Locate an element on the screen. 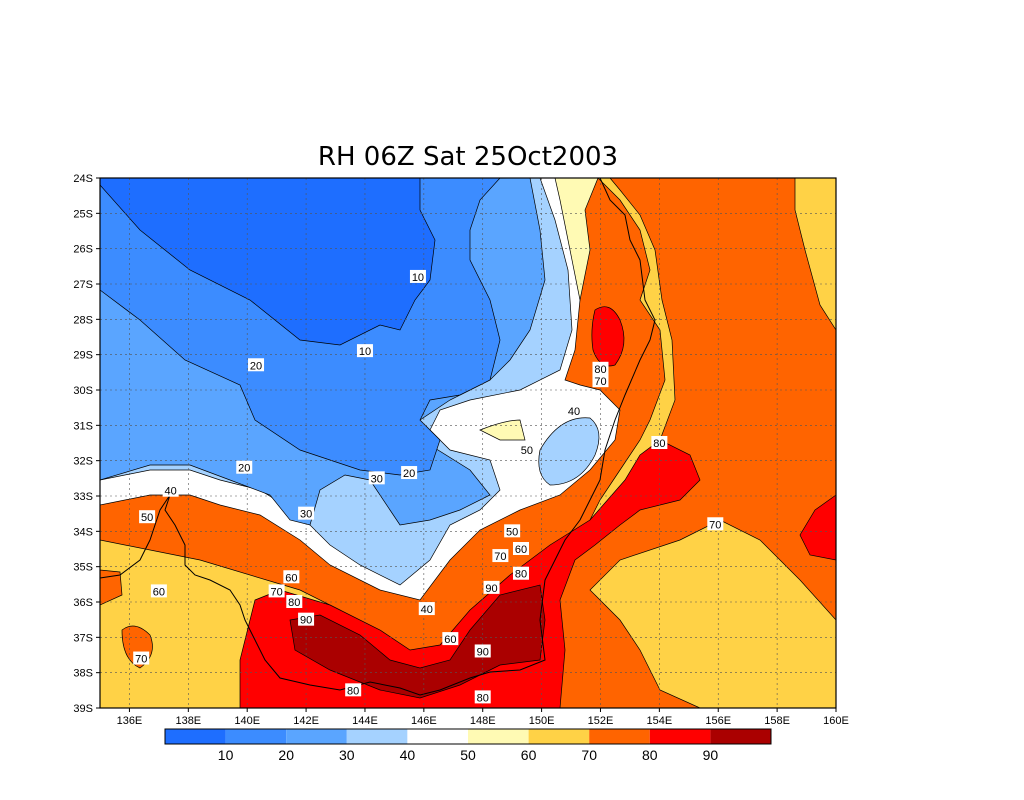  lon-label: 154E is located at coordinates (660, 721).